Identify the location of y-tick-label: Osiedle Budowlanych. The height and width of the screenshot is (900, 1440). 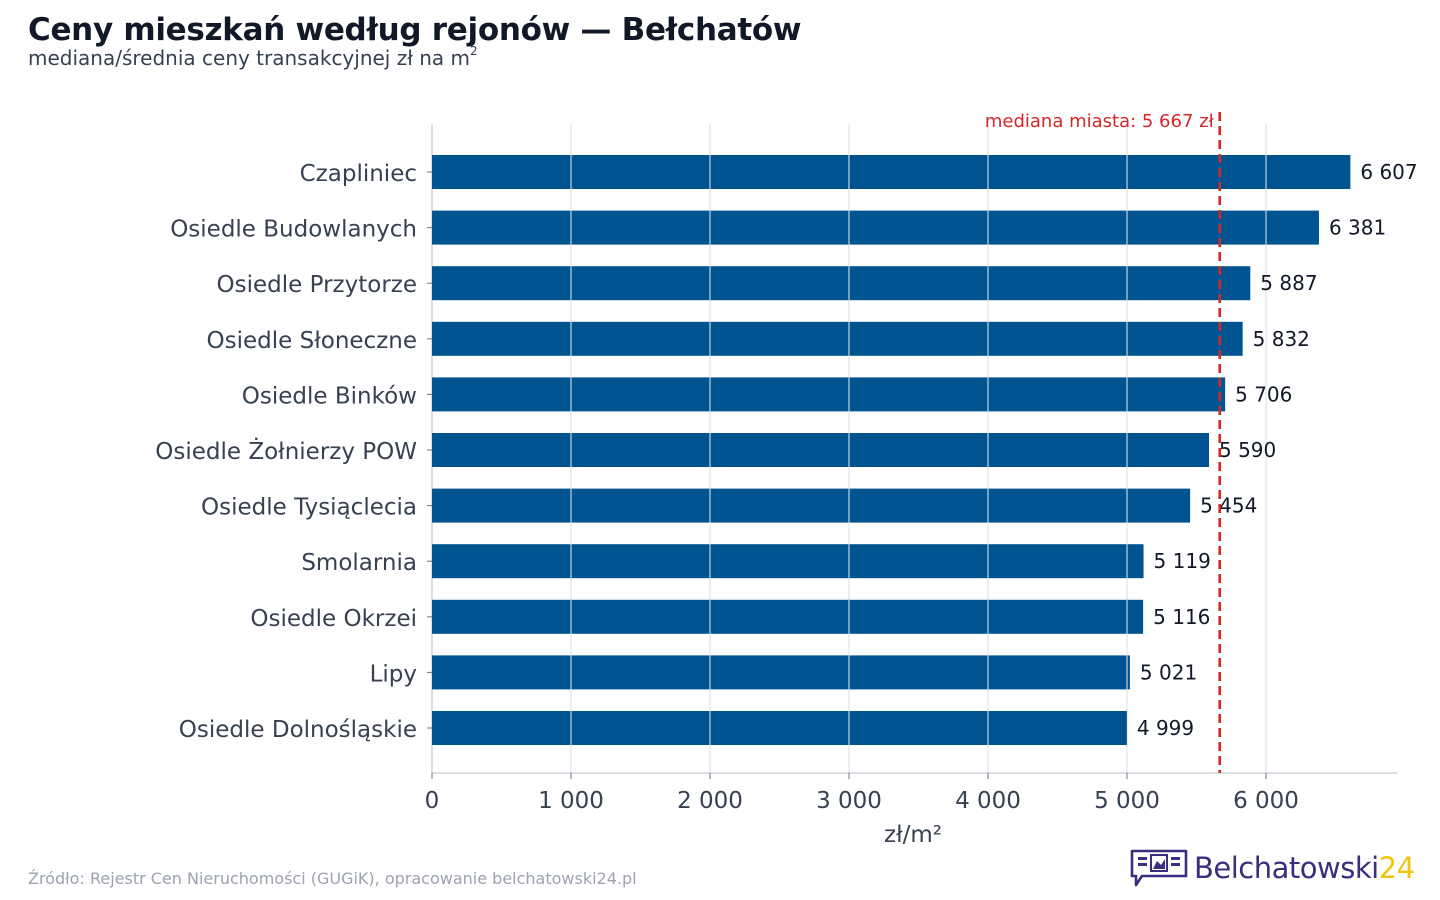
(293, 230).